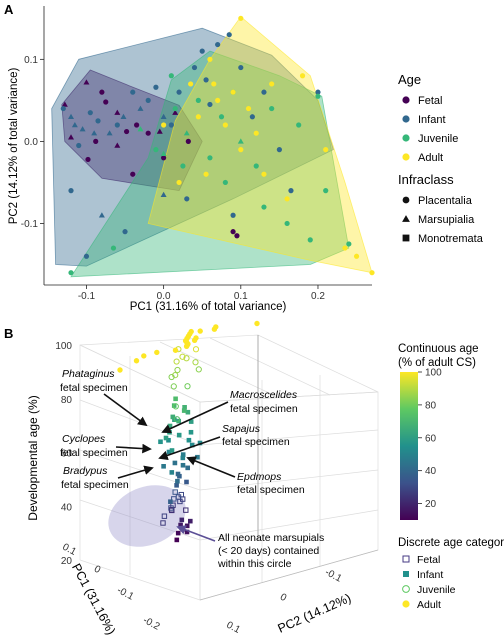  Describe the element at coordinates (406, 200) in the screenshot. I see `legend-shape-placentalia` at that location.